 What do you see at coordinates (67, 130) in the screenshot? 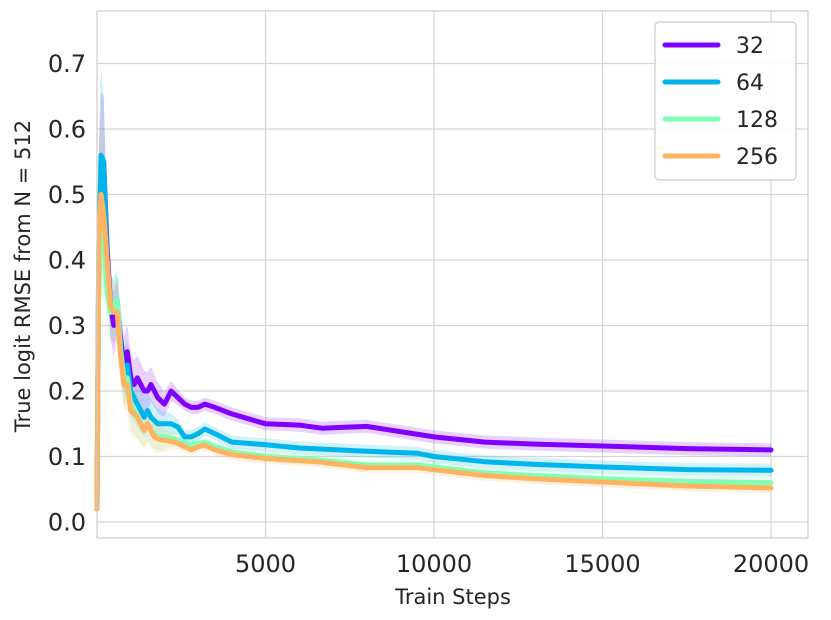
I see `y-tick-label: 0.6` at bounding box center [67, 130].